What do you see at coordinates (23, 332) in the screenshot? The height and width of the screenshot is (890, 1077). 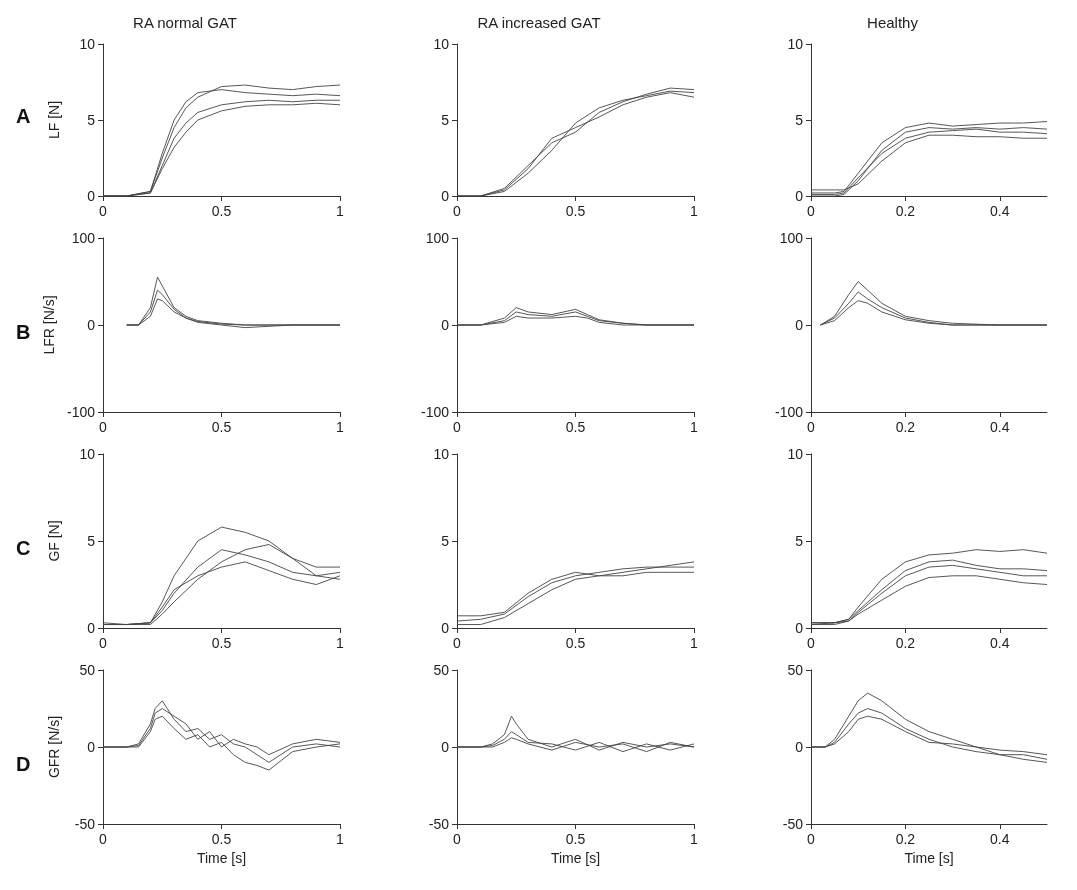 I see `text: B` at bounding box center [23, 332].